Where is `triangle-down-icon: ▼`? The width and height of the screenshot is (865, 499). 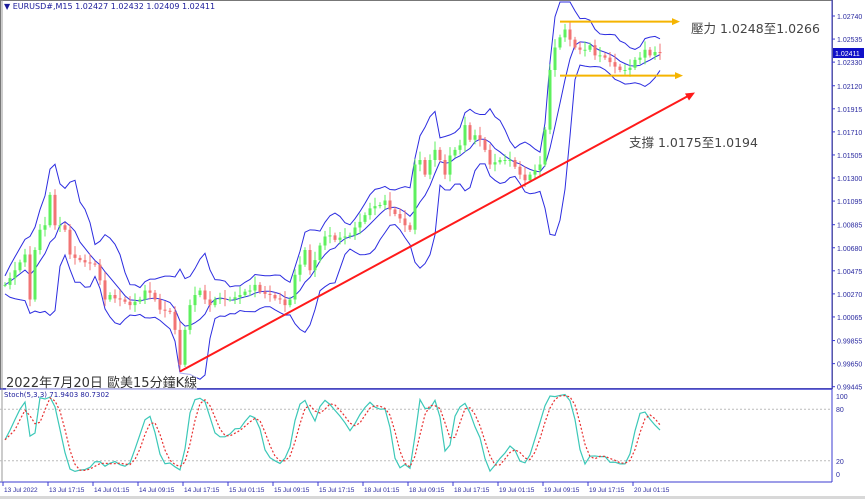
triangle-down-icon: ▼ is located at coordinates (7, 6).